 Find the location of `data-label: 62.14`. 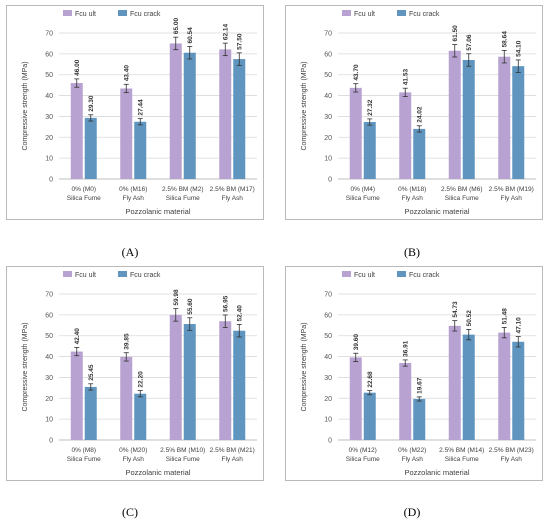

data-label: 62.14 is located at coordinates (226, 31).